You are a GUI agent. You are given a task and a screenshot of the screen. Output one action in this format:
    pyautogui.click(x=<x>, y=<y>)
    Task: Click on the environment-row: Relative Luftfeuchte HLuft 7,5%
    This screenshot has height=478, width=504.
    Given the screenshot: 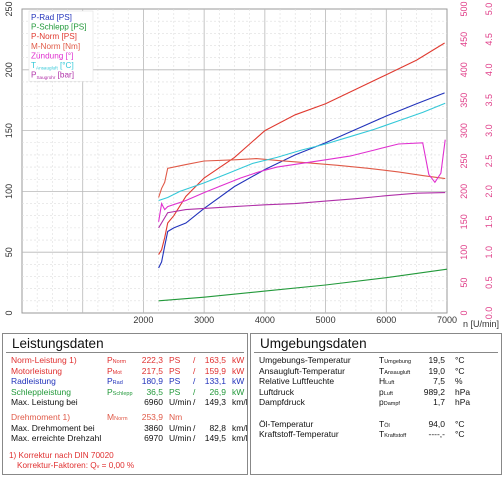 What is the action you would take?
    pyautogui.click(x=376, y=381)
    